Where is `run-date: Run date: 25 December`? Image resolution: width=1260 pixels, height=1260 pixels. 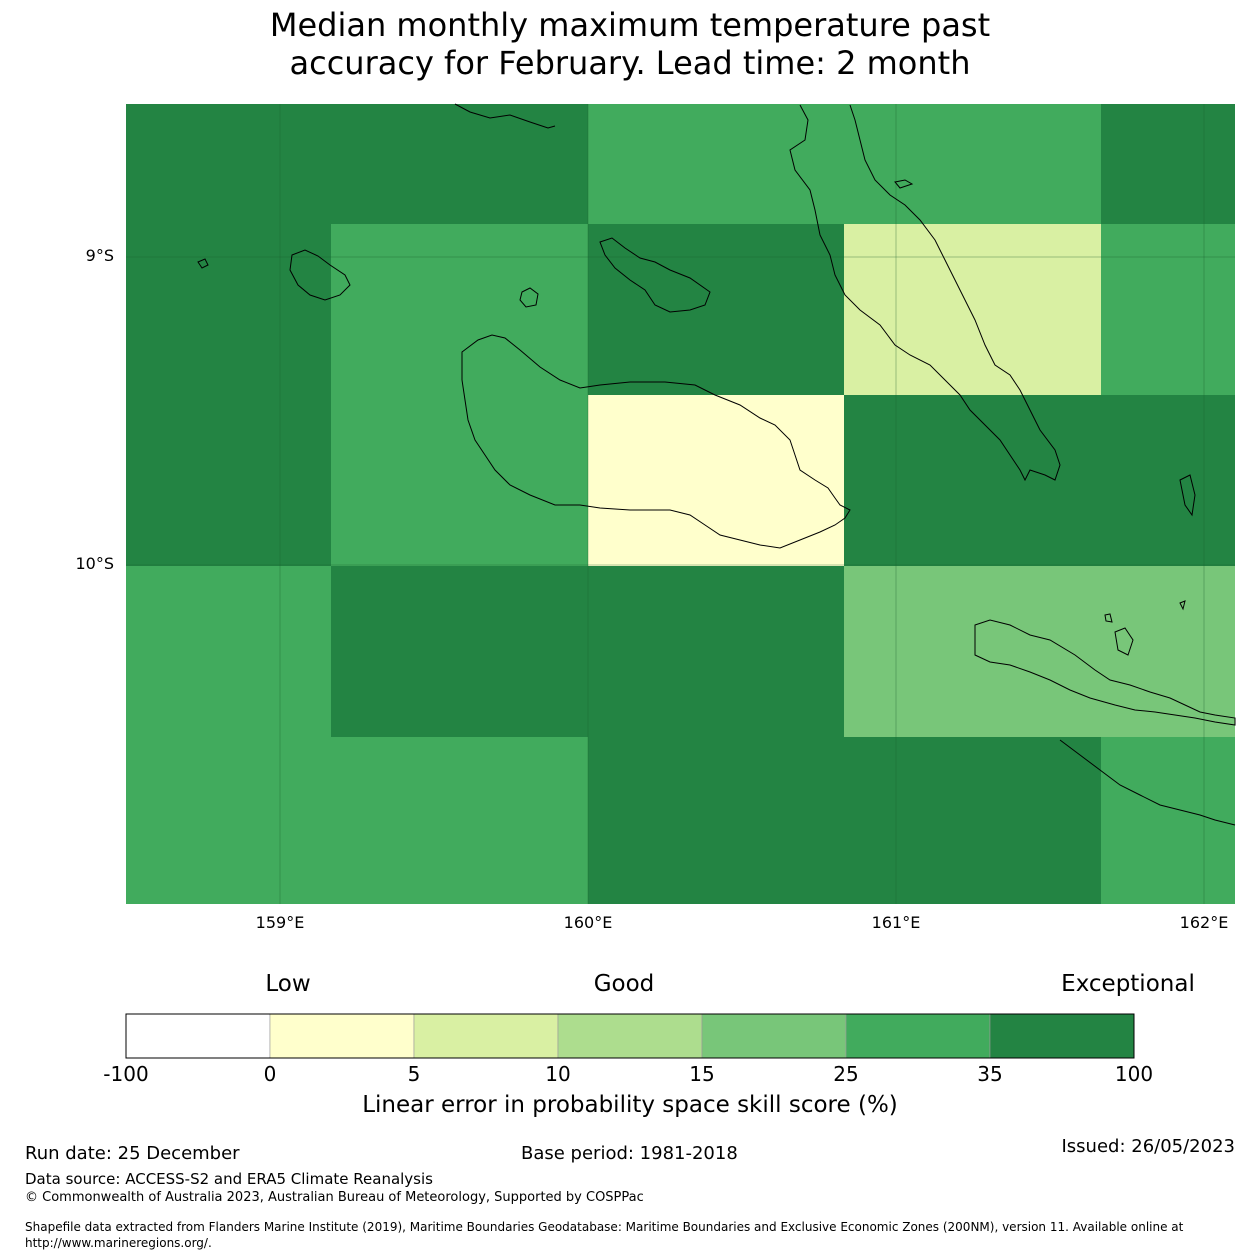
run-date: Run date: 25 December is located at coordinates (132, 1153).